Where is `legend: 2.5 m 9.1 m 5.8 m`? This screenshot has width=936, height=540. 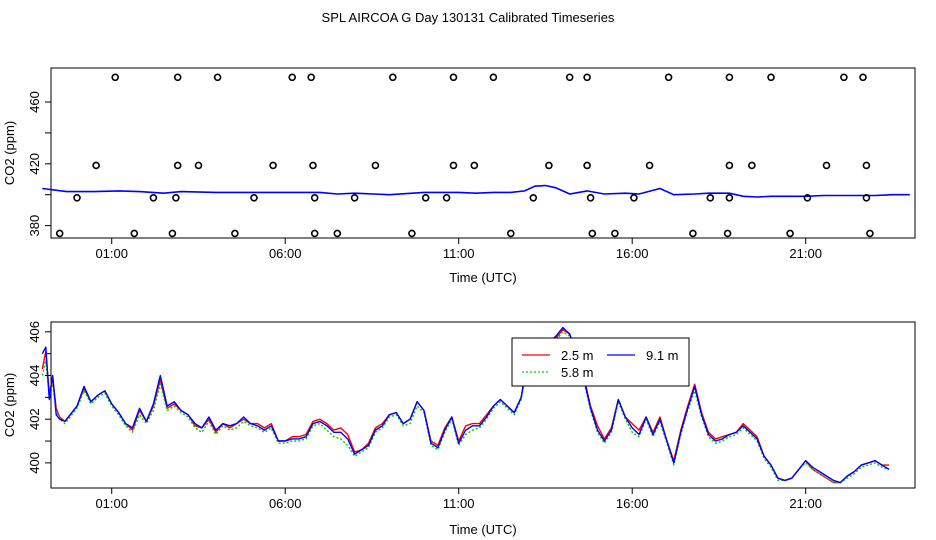
legend: 2.5 m 9.1 m 5.8 m is located at coordinates (600, 362).